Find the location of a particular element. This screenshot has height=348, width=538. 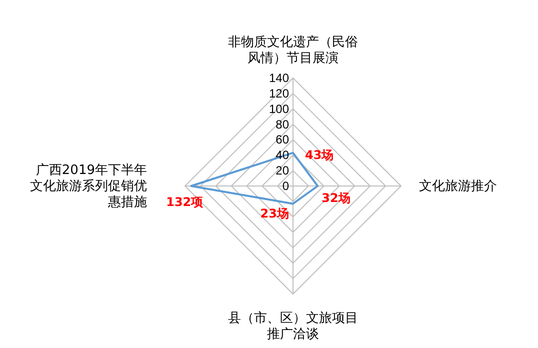

spoke-label: 县（市、区）文旅项目推广洽谈 is located at coordinates (293, 326).